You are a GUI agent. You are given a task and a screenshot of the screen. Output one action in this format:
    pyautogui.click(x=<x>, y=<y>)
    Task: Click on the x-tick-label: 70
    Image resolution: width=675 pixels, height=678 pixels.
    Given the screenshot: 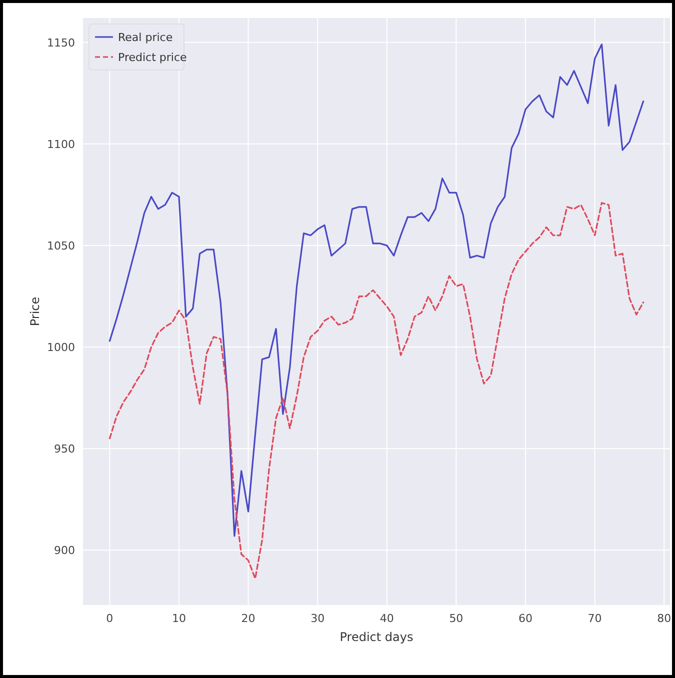 What is the action you would take?
    pyautogui.click(x=595, y=618)
    